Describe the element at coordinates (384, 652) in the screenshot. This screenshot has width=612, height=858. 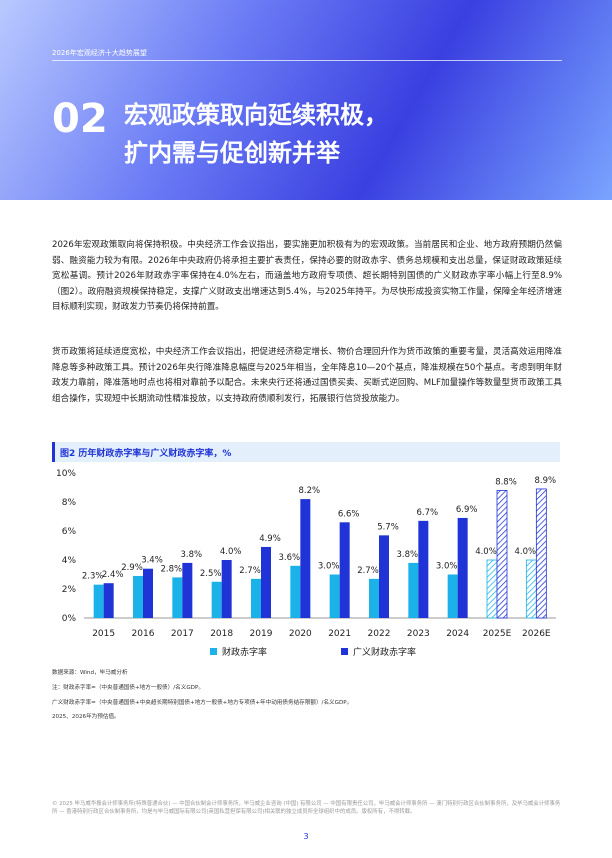
I see `legend-label: 广义财政赤字率` at that location.